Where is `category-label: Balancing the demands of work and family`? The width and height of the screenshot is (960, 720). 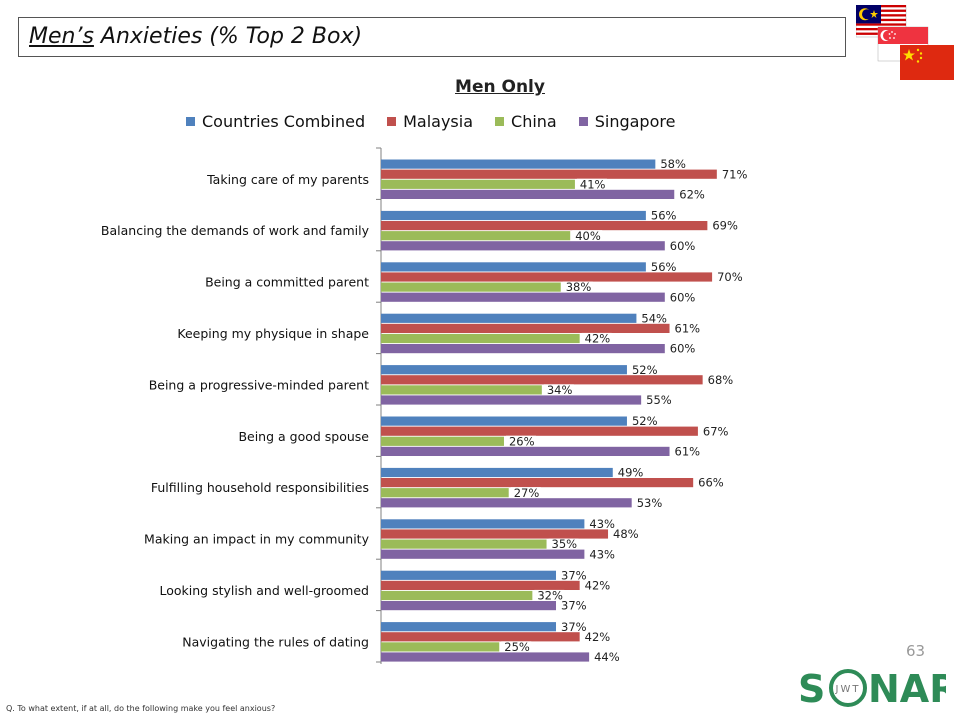 category-label: Balancing the demands of work and family is located at coordinates (235, 230).